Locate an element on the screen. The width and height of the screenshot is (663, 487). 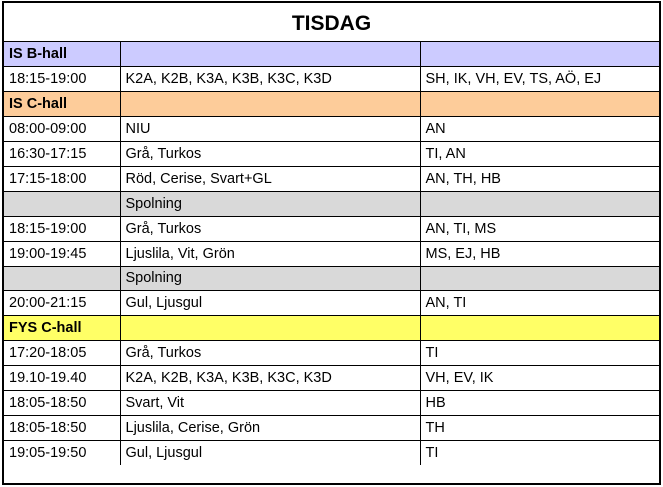
table-row: 19:05-19:50 Gul, Ljusgul TI is located at coordinates (331, 453).